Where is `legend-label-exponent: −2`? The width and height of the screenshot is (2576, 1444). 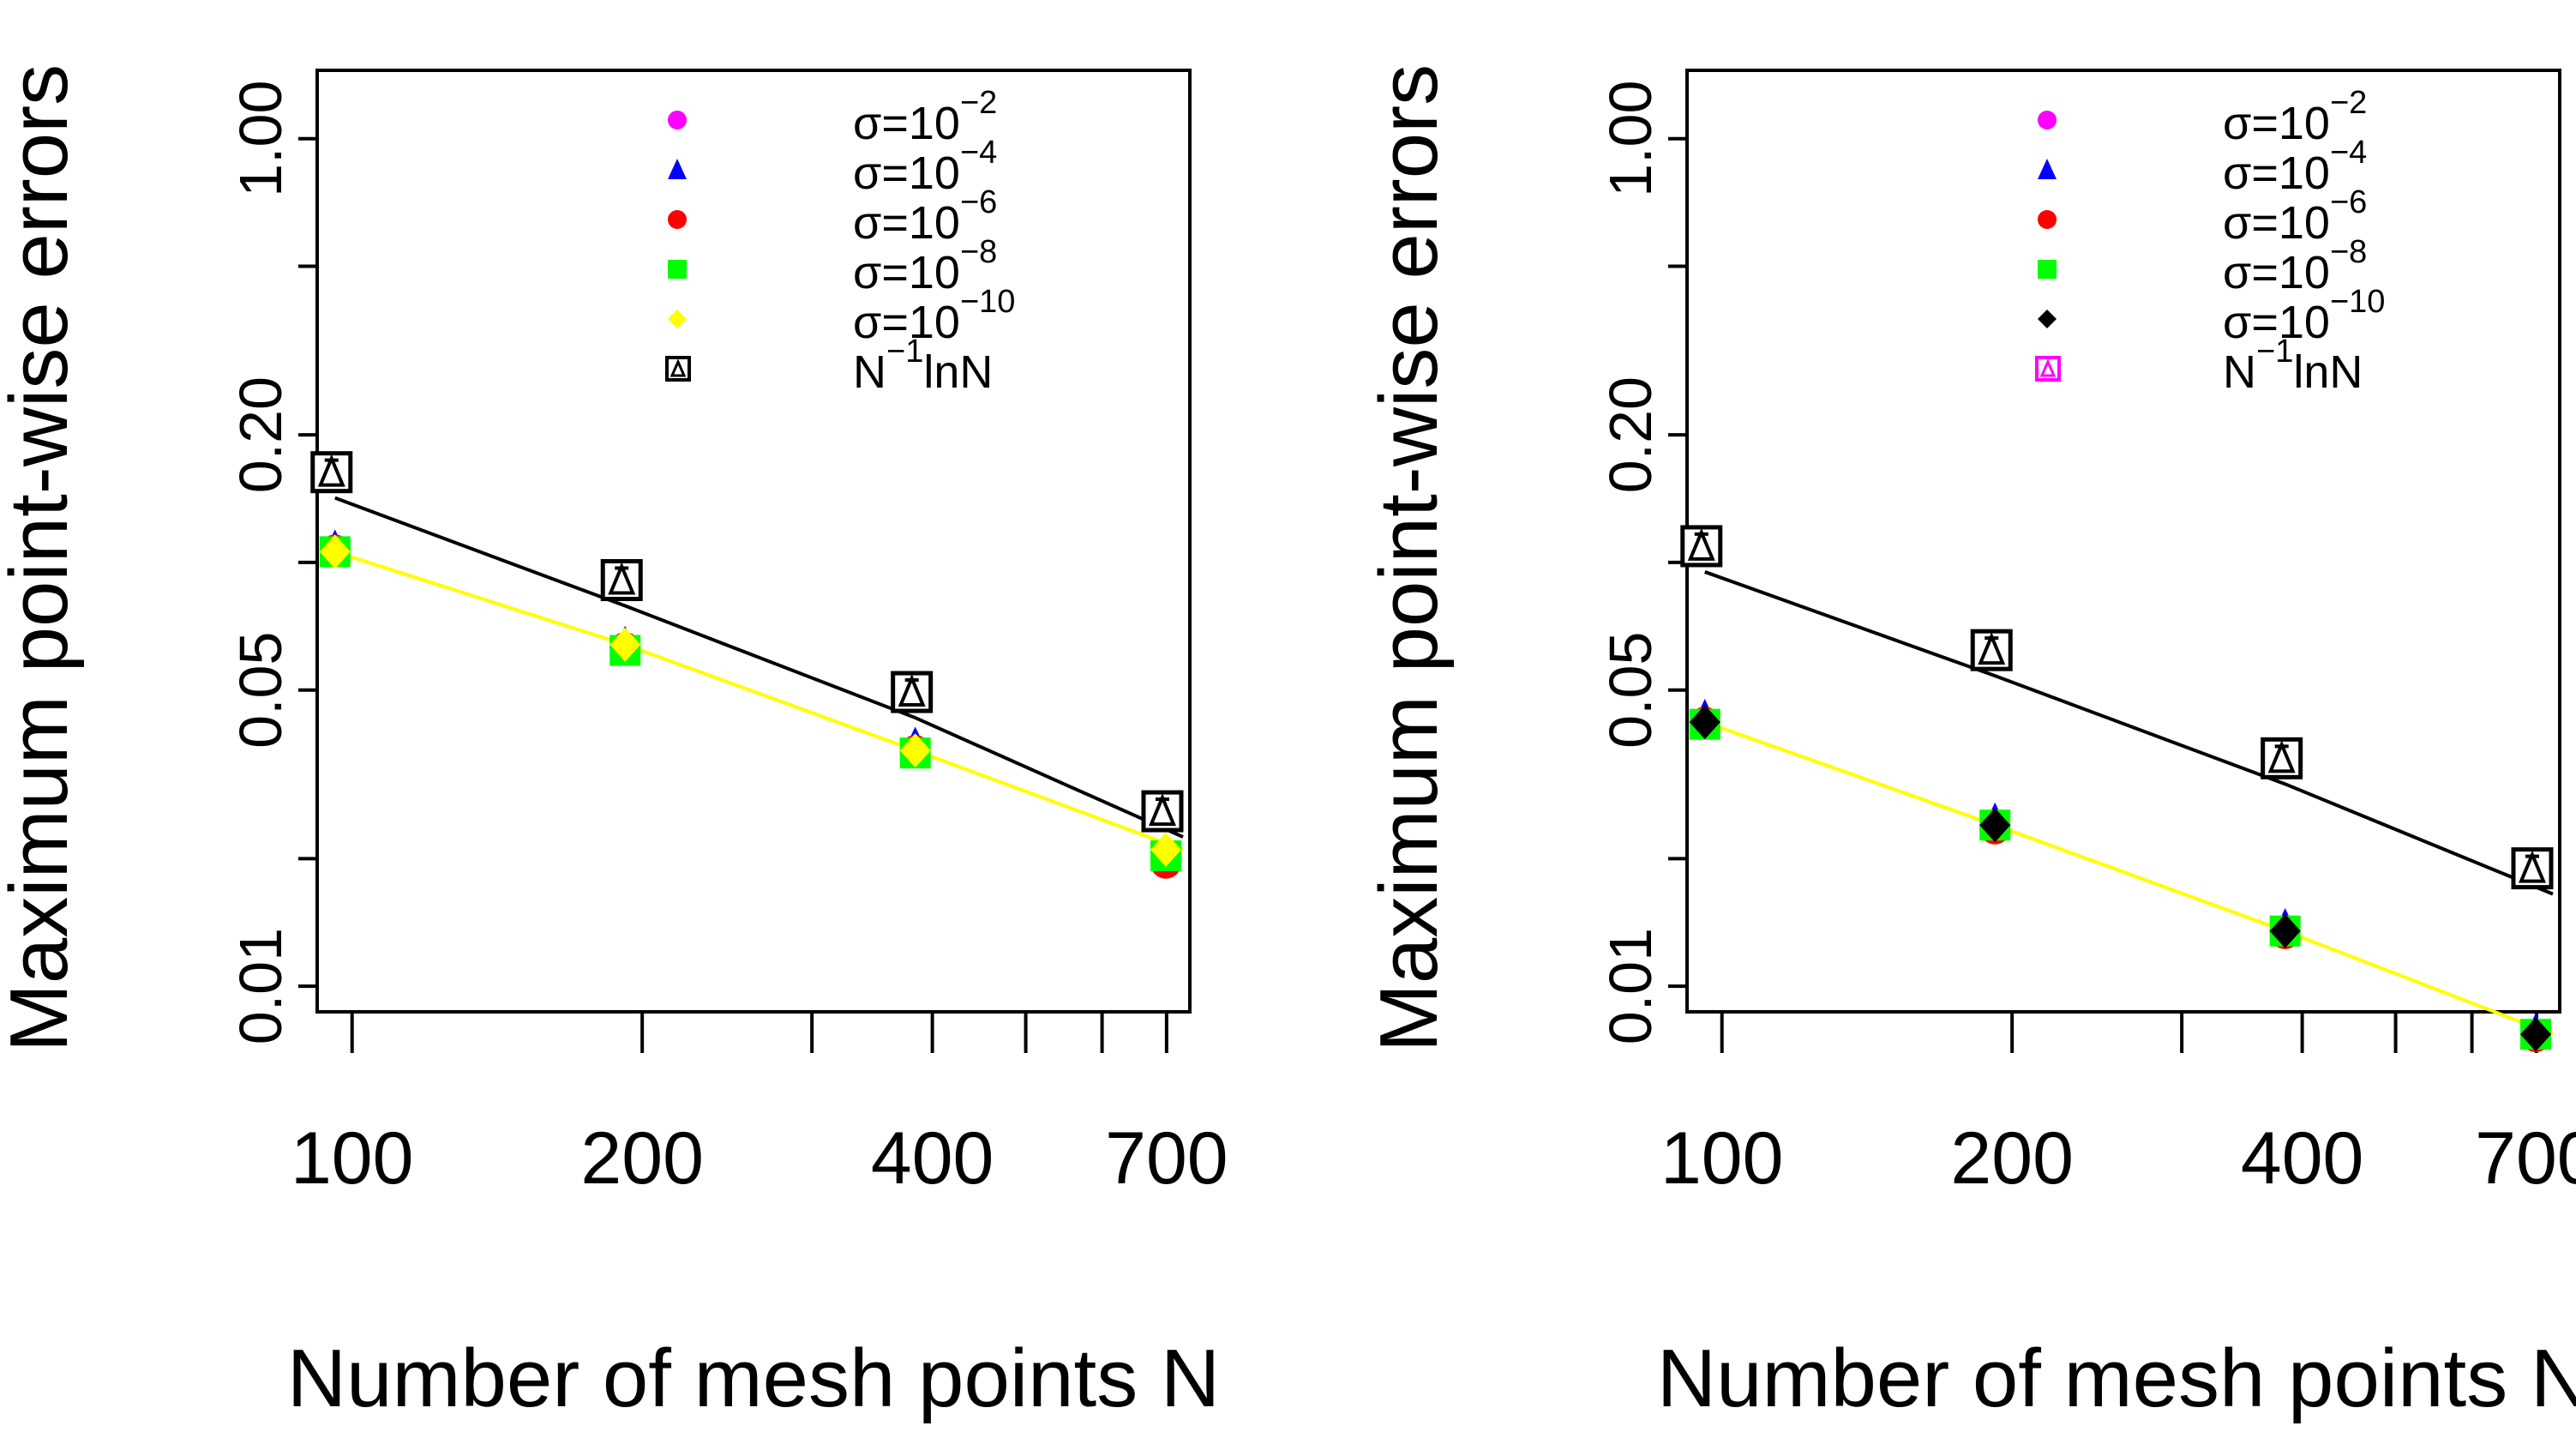 legend-label-exponent: −2 is located at coordinates (978, 103).